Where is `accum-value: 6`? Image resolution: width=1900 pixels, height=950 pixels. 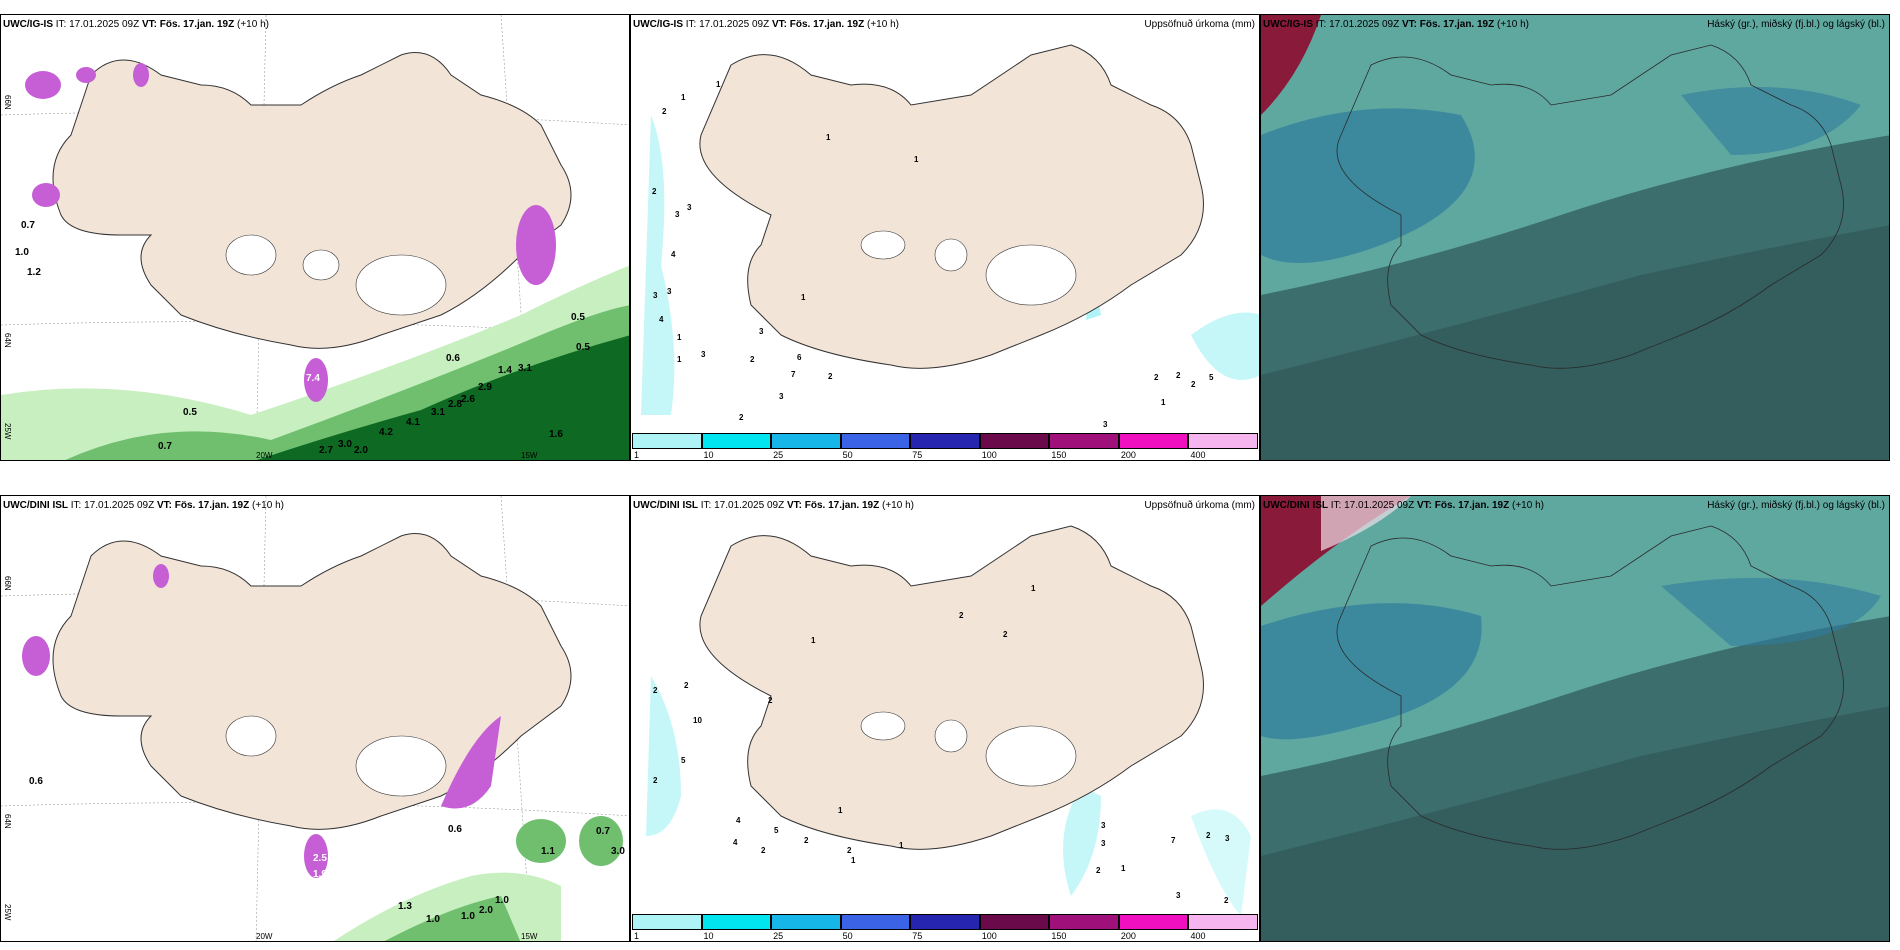
accum-value: 6 is located at coordinates (799, 357).